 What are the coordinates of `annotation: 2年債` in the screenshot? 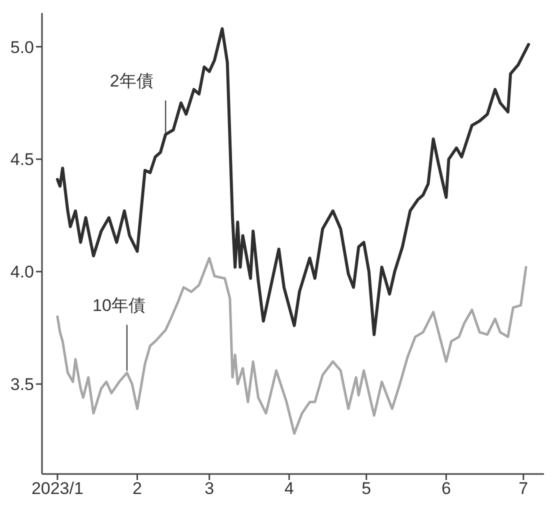 It's located at (132, 80).